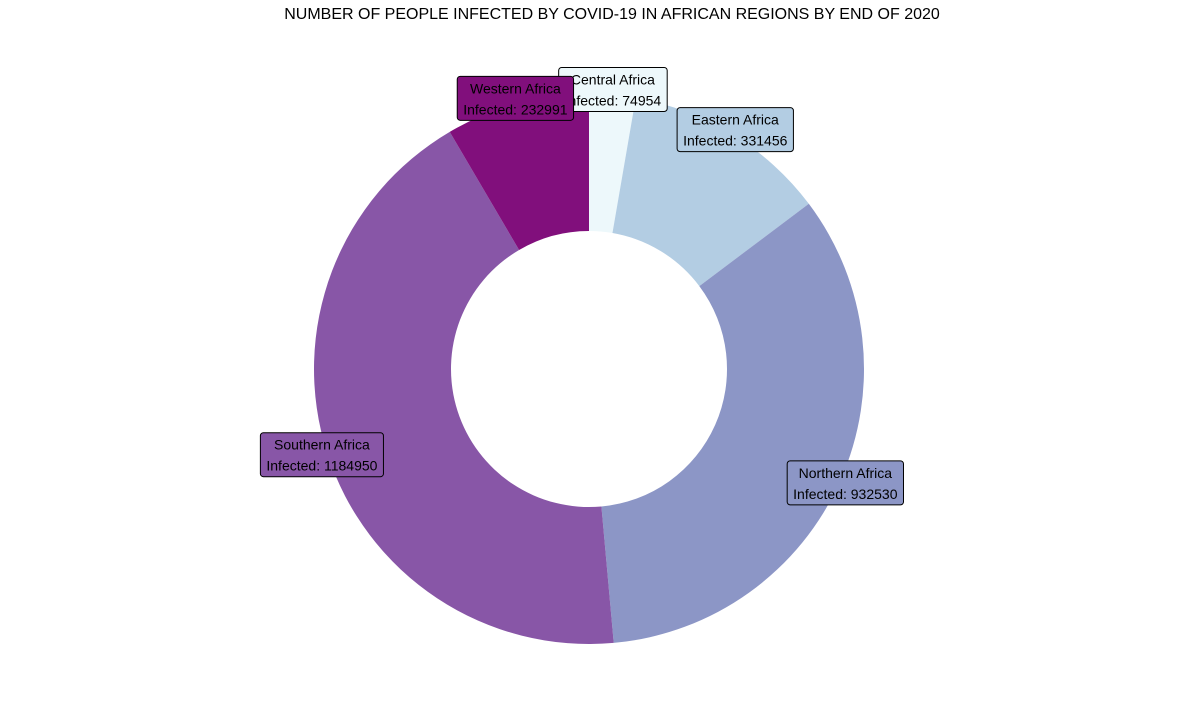 The height and width of the screenshot is (712, 1179). Describe the element at coordinates (735, 141) in the screenshot. I see `slice-label-value: Infected: 331456` at that location.